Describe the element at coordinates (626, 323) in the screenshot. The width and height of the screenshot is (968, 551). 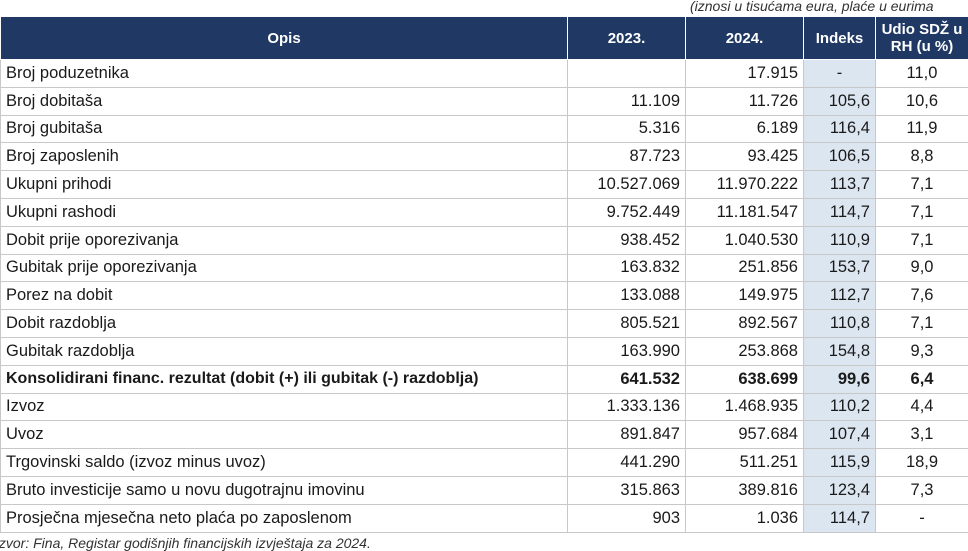
I see `value-cell: 805.521` at that location.